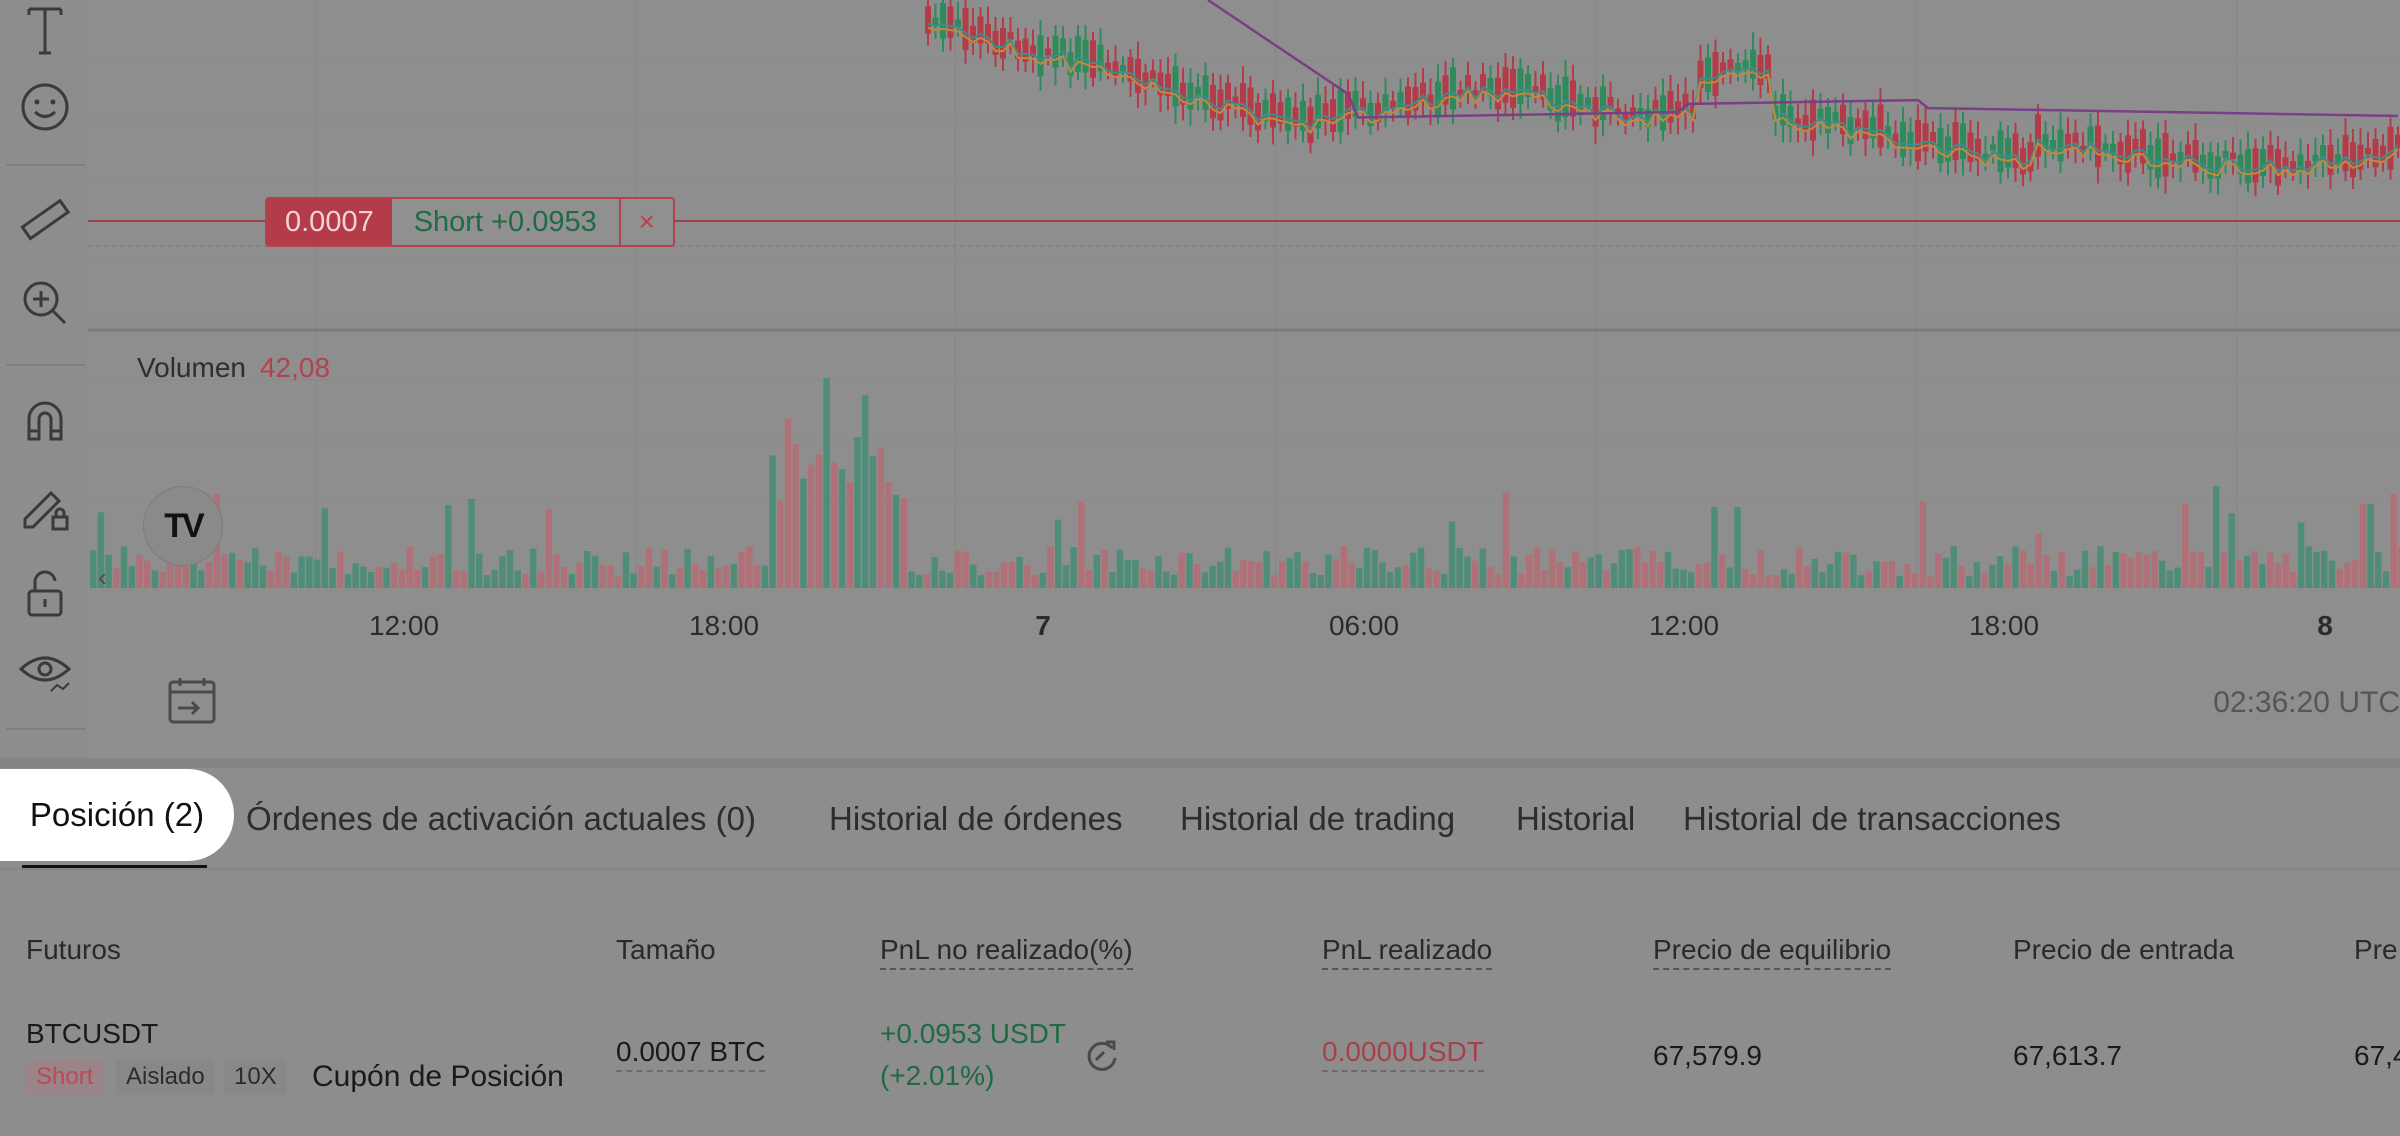  What do you see at coordinates (183, 526) in the screenshot?
I see `tradingview-logo: TV` at bounding box center [183, 526].